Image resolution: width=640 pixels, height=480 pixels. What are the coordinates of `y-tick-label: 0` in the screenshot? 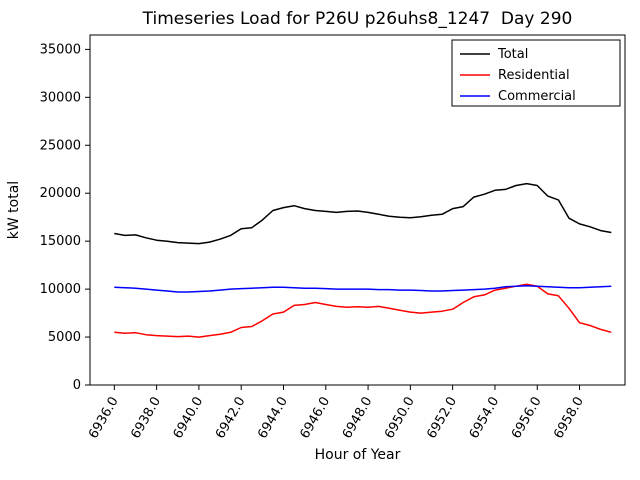 It's located at (77, 385).